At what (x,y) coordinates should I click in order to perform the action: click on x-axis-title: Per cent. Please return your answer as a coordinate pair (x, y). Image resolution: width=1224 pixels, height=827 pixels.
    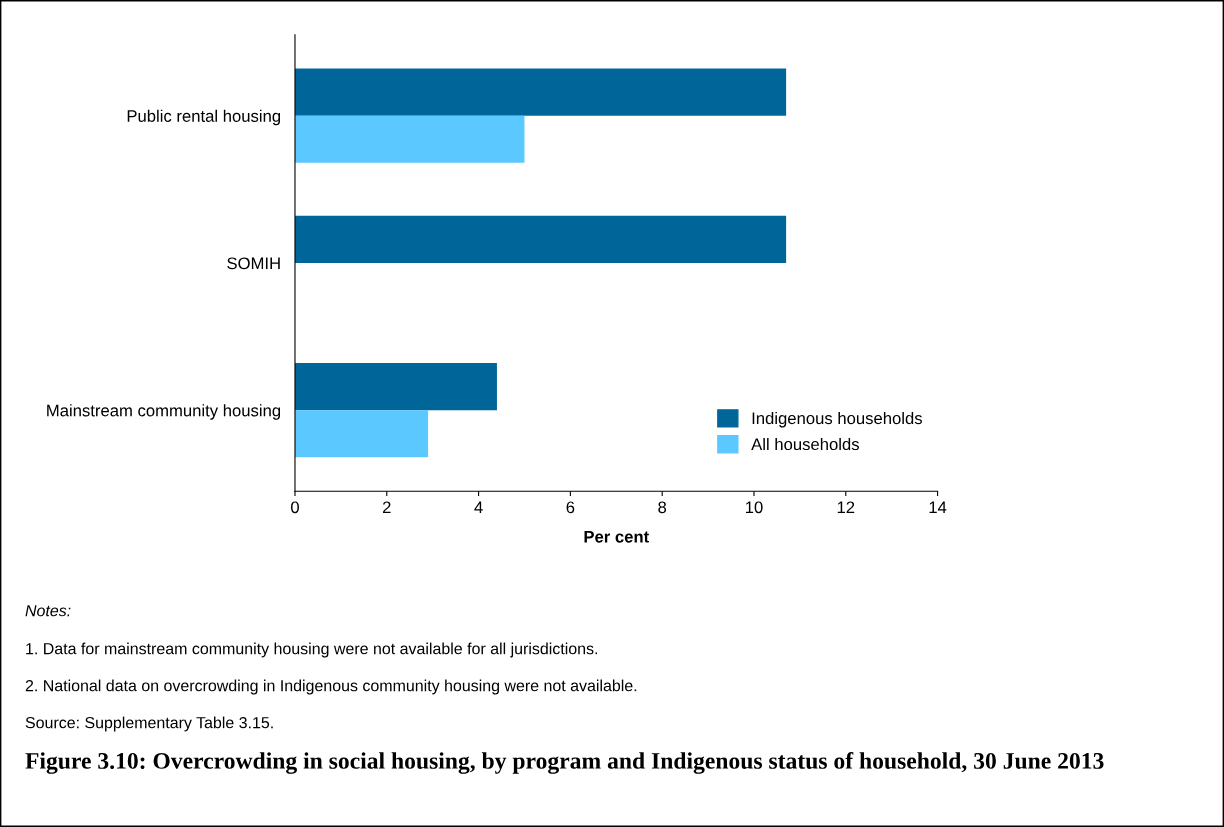
    Looking at the image, I should click on (616, 537).